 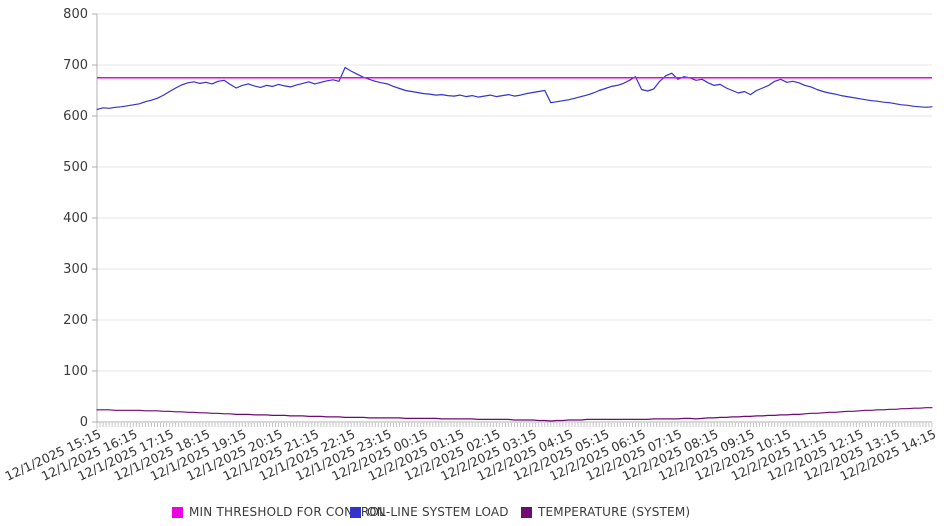 What do you see at coordinates (75, 167) in the screenshot?
I see `y-axis-label: 500` at bounding box center [75, 167].